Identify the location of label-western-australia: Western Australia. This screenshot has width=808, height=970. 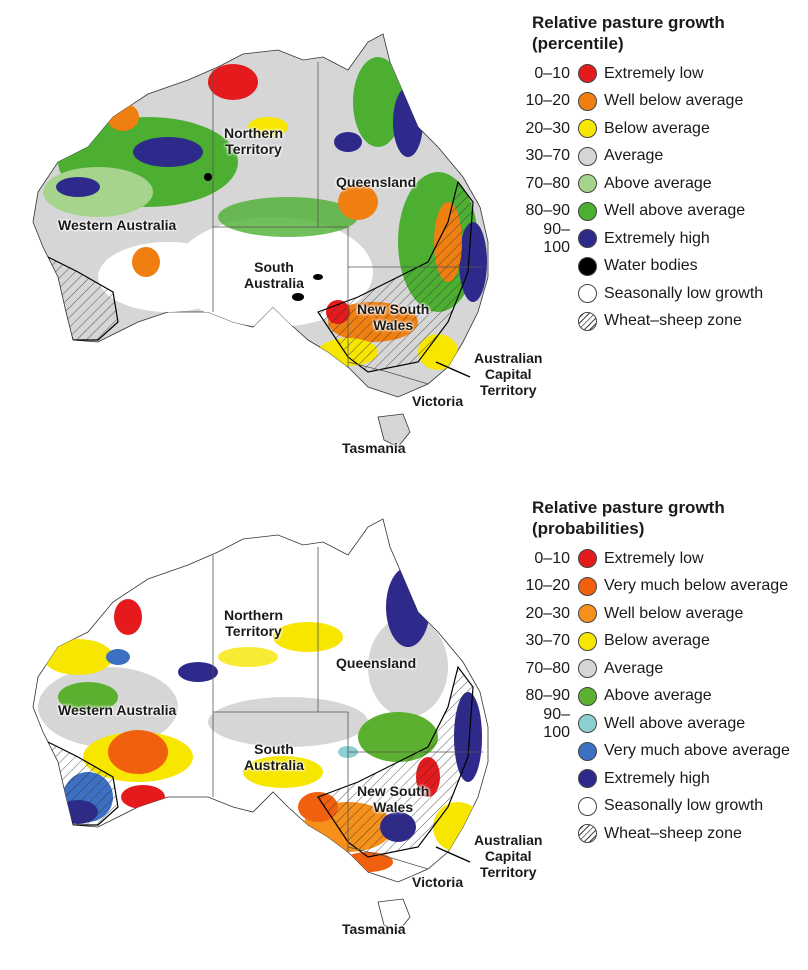
(117, 710).